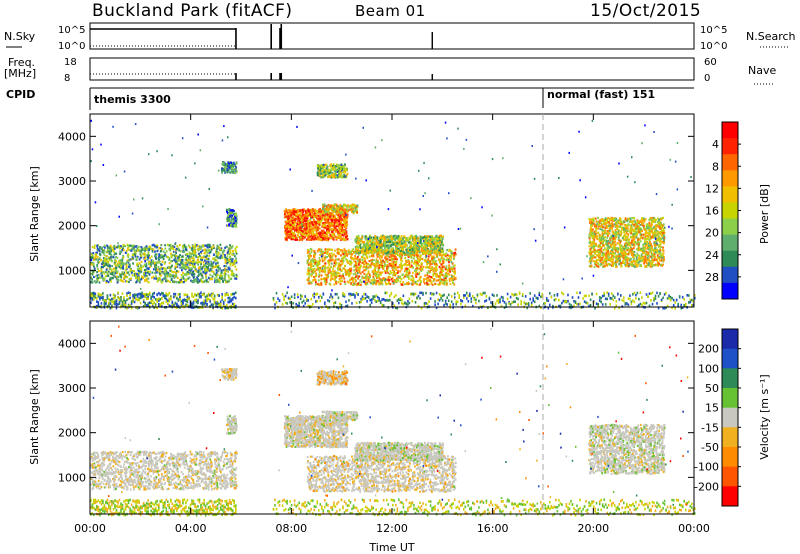 The height and width of the screenshot is (554, 800). I want to click on noise-panel-frame, so click(392, 36).